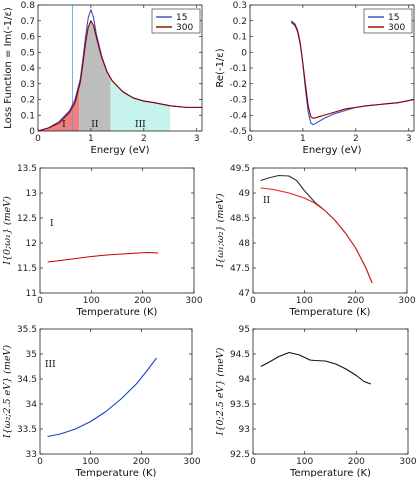 The width and height of the screenshot is (416, 477). What do you see at coordinates (238, 69) in the screenshot?
I see `y-tick-label: -0.1` at bounding box center [238, 69].